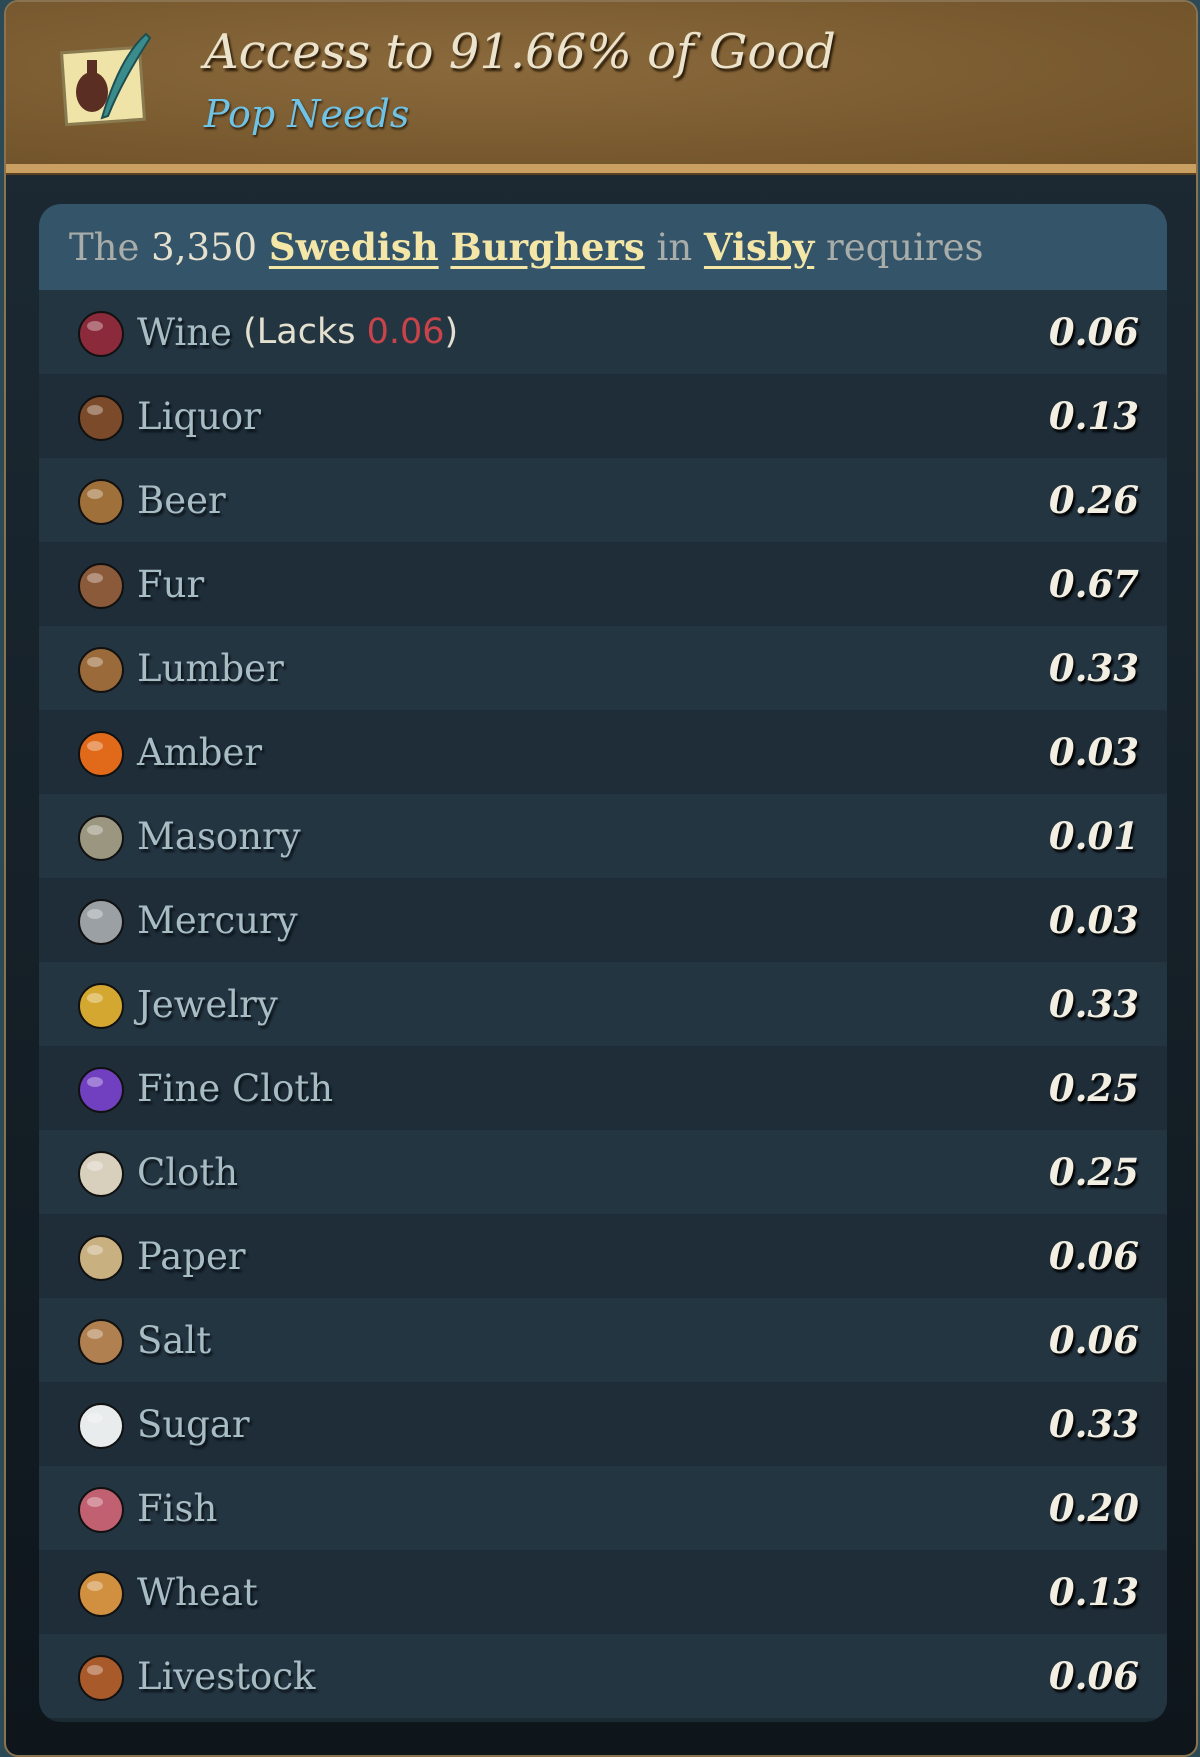  I want to click on good-row: Fine Cloth 0.25, so click(603, 1088).